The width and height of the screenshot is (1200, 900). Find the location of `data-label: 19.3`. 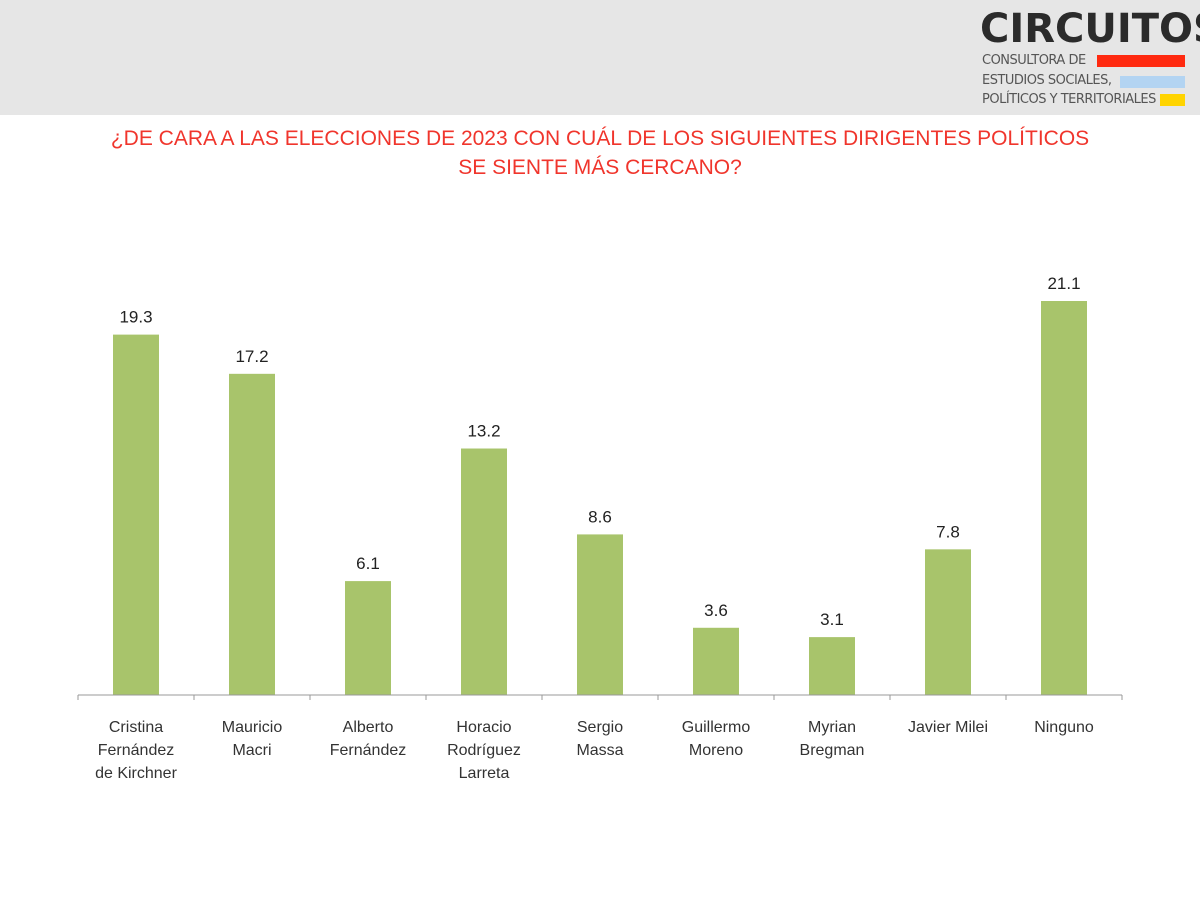

data-label: 19.3 is located at coordinates (135, 317).